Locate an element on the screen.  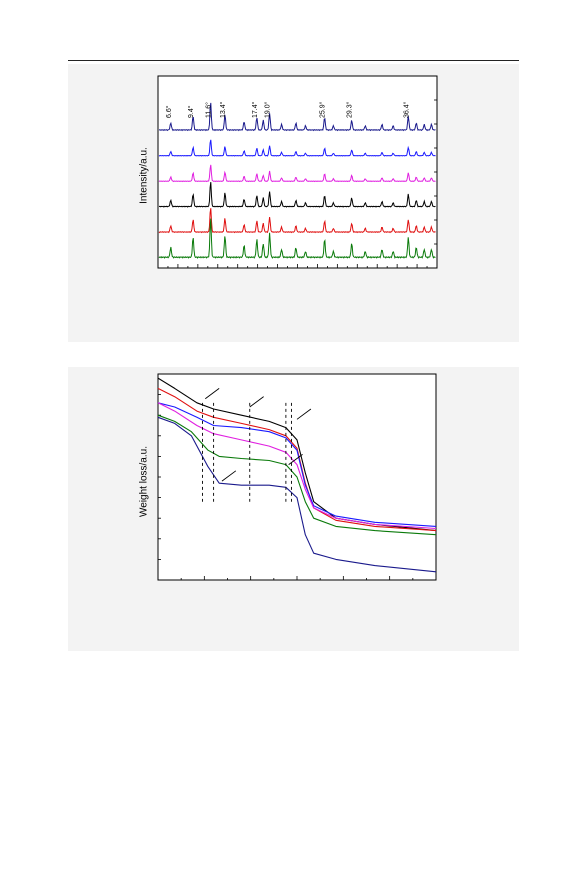
xrd-plot-frame is located at coordinates (297, 172).